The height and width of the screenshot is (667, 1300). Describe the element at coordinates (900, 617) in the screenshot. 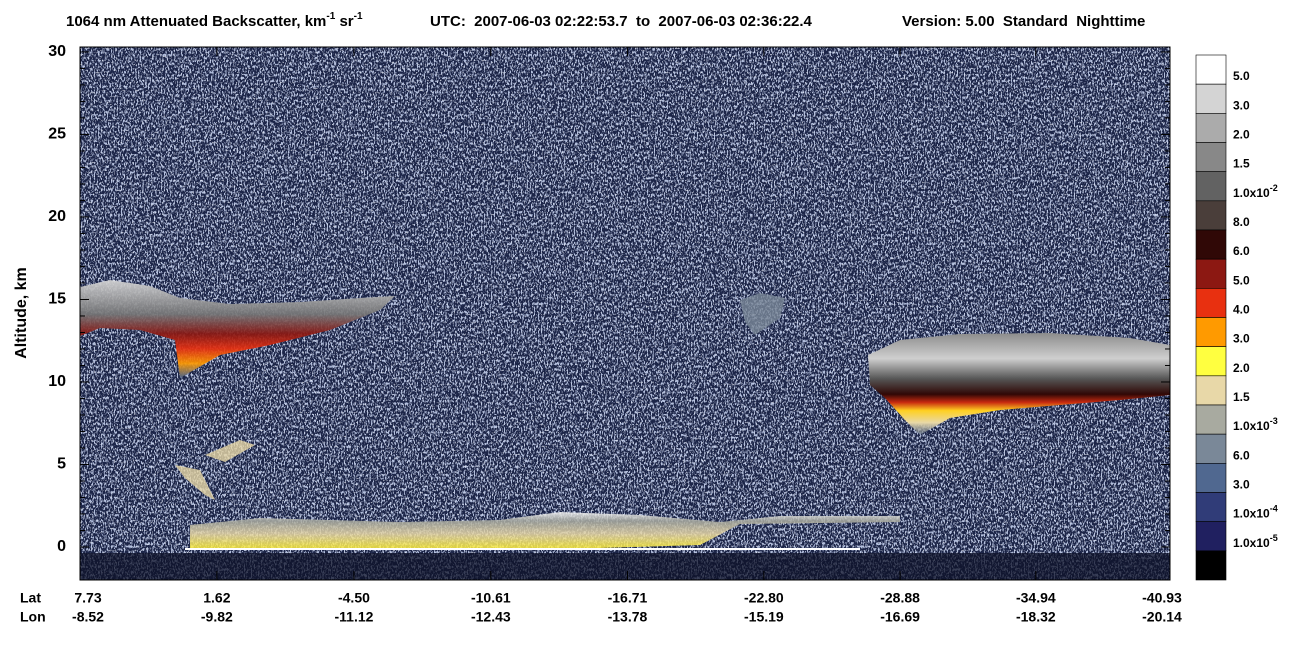

I see `x-tick-label-lon: -16.69` at that location.